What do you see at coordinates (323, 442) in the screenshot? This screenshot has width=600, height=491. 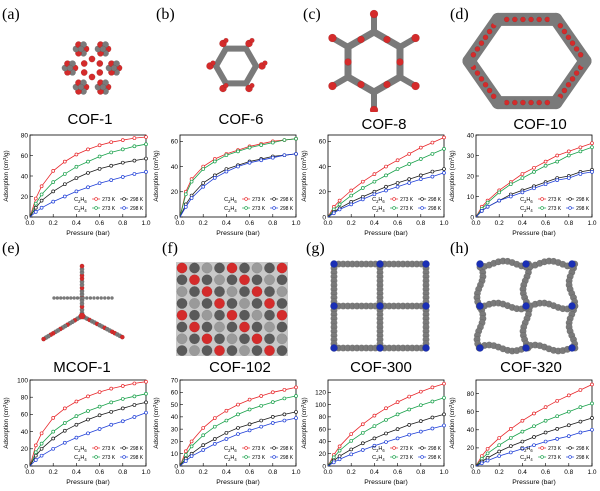 I see `y-tick-label: 40` at bounding box center [323, 442].